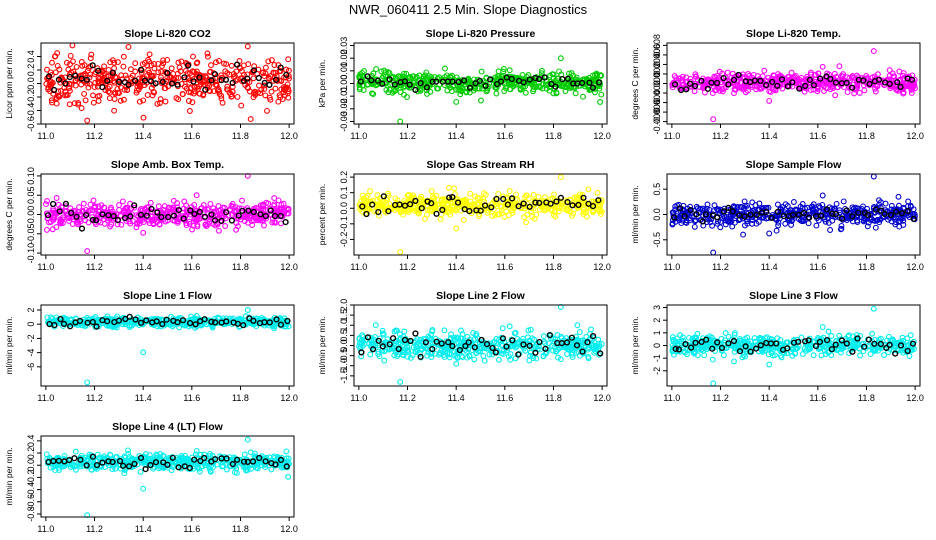  What do you see at coordinates (167, 34) in the screenshot?
I see `panel-title: Slope Li-820 CO2` at bounding box center [167, 34].